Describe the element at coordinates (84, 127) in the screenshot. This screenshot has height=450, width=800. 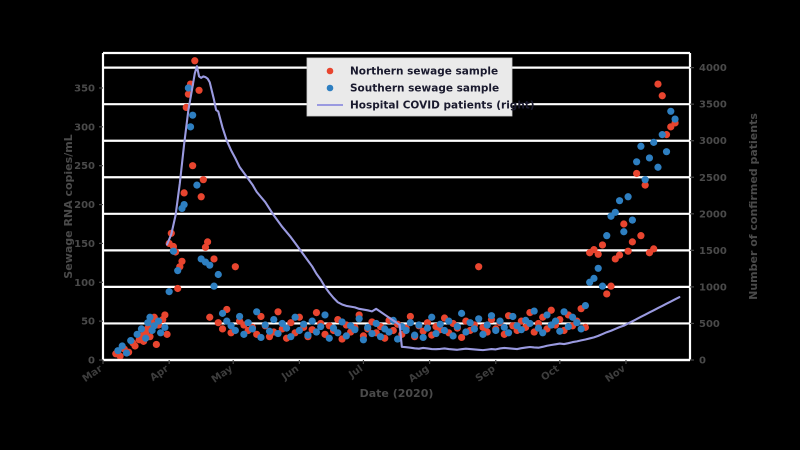
I see `left-tick-label: 300` at that location.